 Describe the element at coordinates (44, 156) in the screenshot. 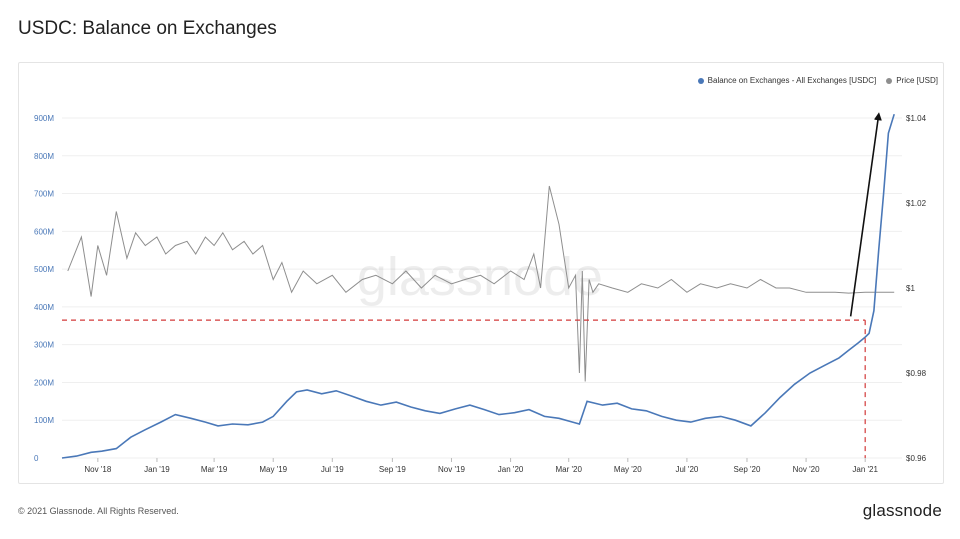

I see `left-tick-label: 800M` at that location.